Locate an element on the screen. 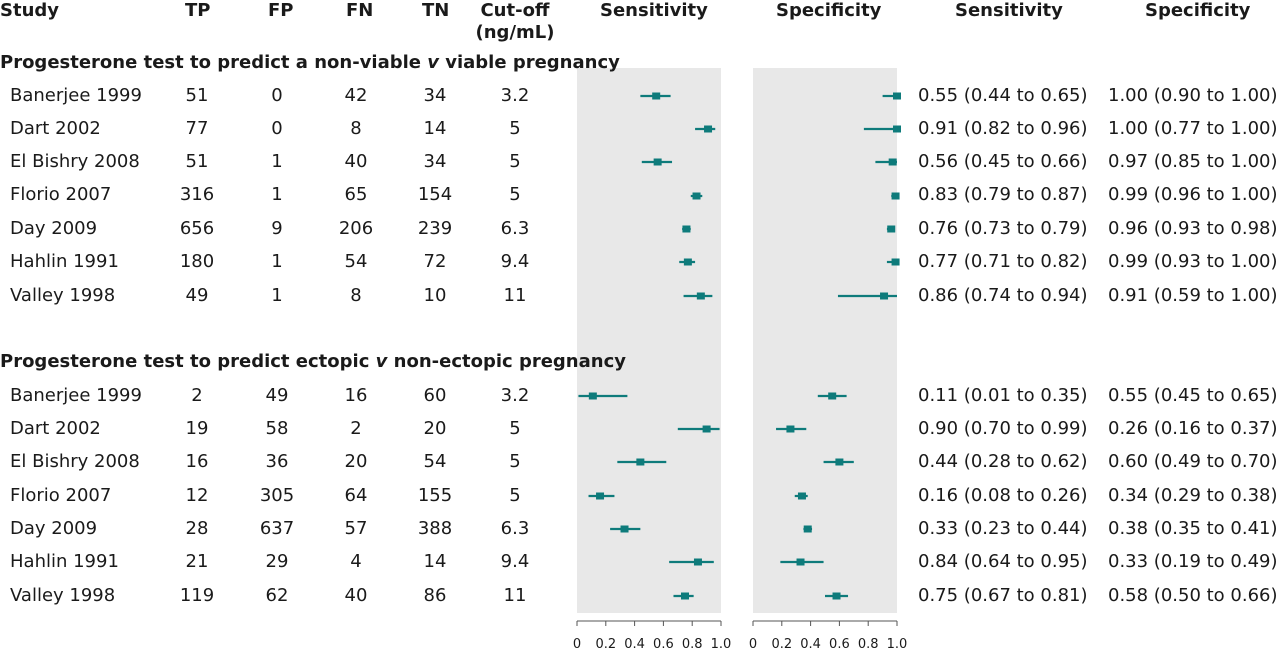 The width and height of the screenshot is (1280, 649). specificity-tick-label: 0.6 is located at coordinates (839, 643).